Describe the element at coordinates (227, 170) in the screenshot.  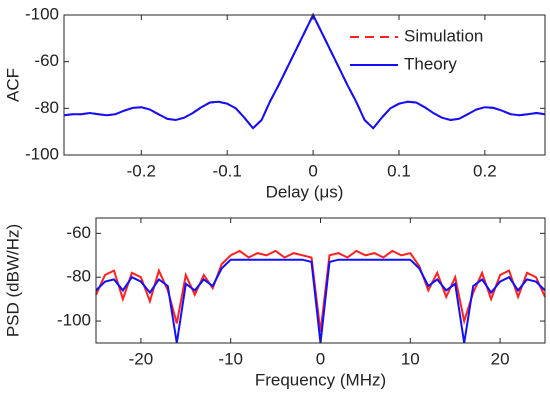
I see `x-tick-label: -0.1` at that location.